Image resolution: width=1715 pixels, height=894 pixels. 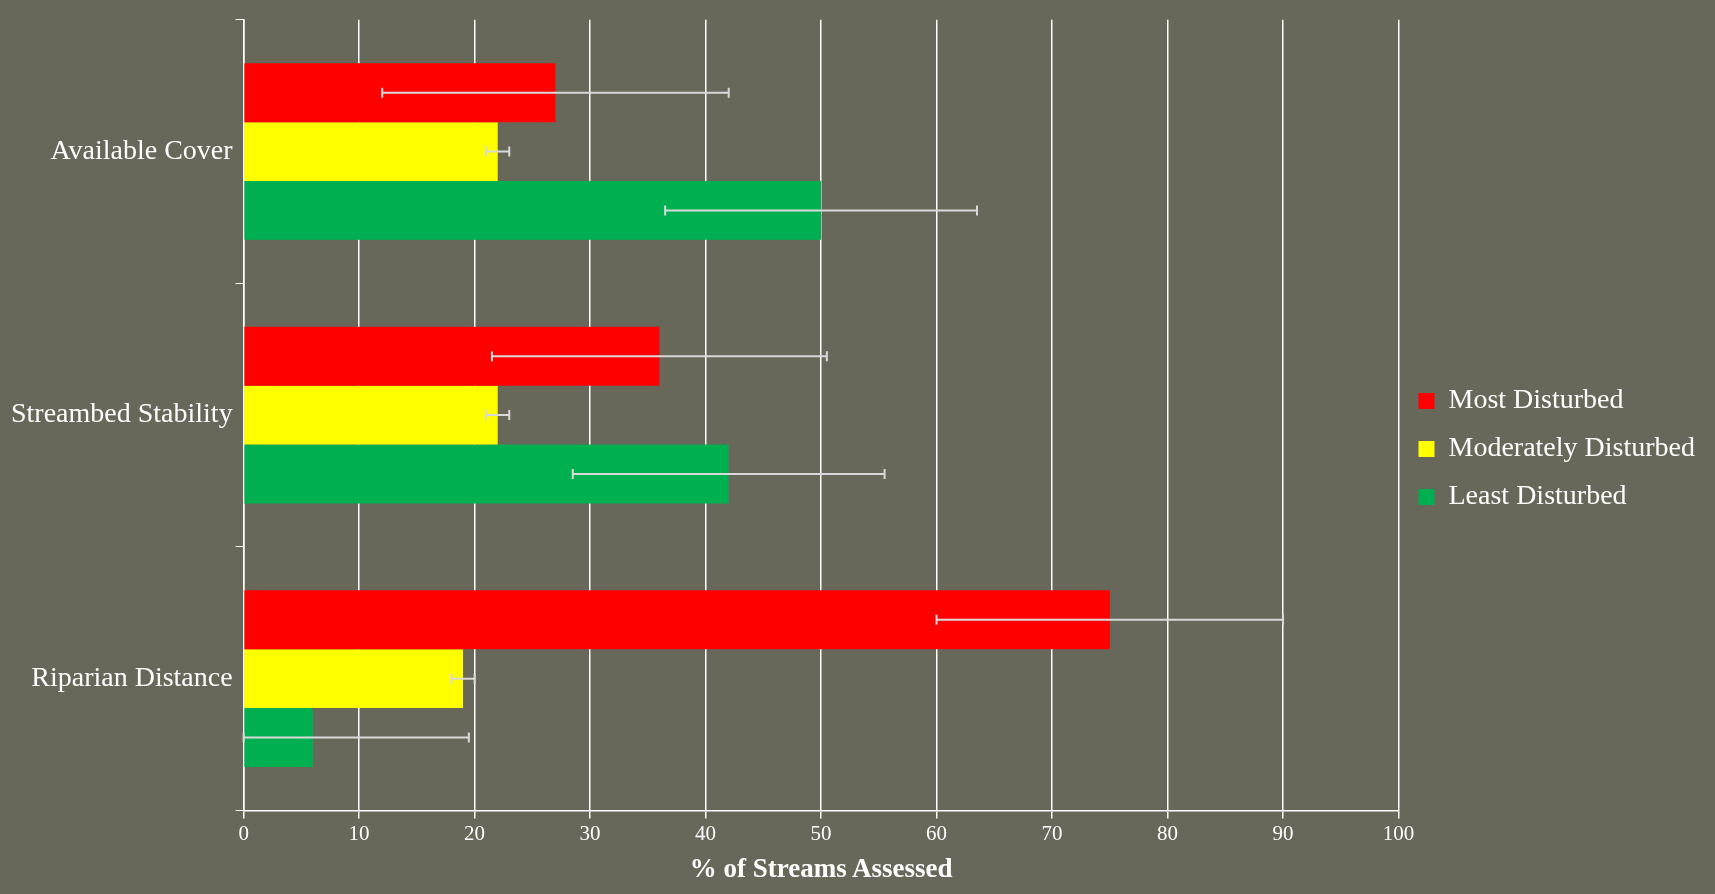 I want to click on x-tick-label: 30, so click(x=590, y=832).